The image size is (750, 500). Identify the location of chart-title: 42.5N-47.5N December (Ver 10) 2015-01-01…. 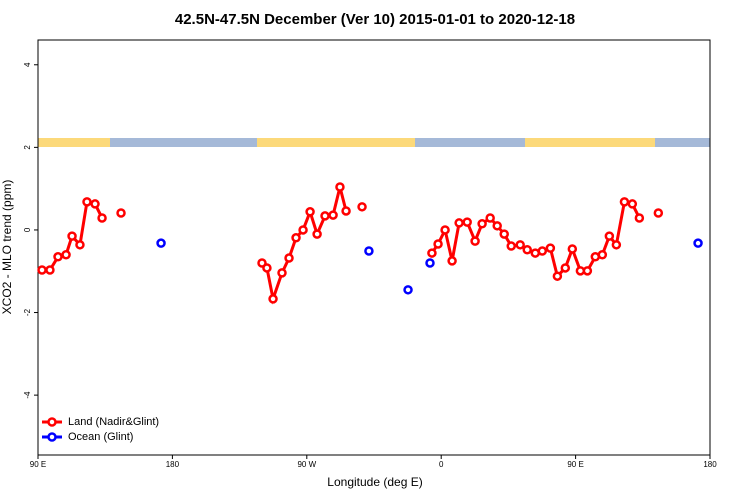
(375, 19).